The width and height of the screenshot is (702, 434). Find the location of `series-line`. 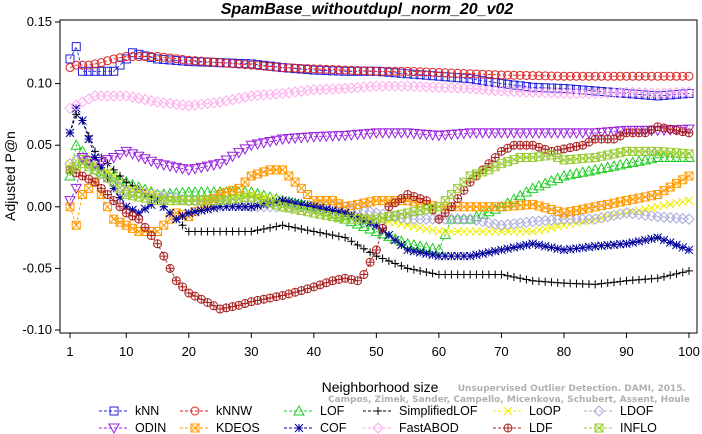

series-line is located at coordinates (379, 66).